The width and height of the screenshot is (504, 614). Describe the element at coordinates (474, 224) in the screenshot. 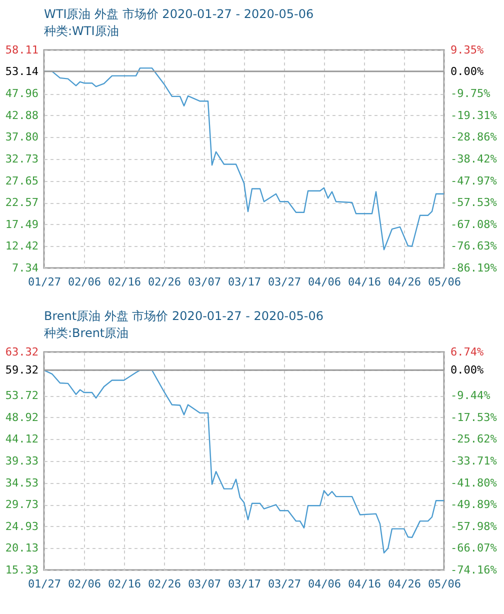

I see `y2-tick-label: -67.08%` at that location.